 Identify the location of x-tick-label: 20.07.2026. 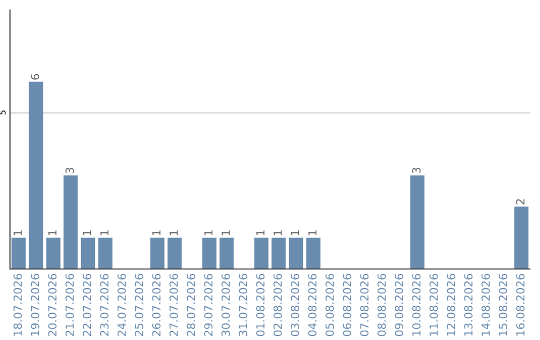
(52, 305).